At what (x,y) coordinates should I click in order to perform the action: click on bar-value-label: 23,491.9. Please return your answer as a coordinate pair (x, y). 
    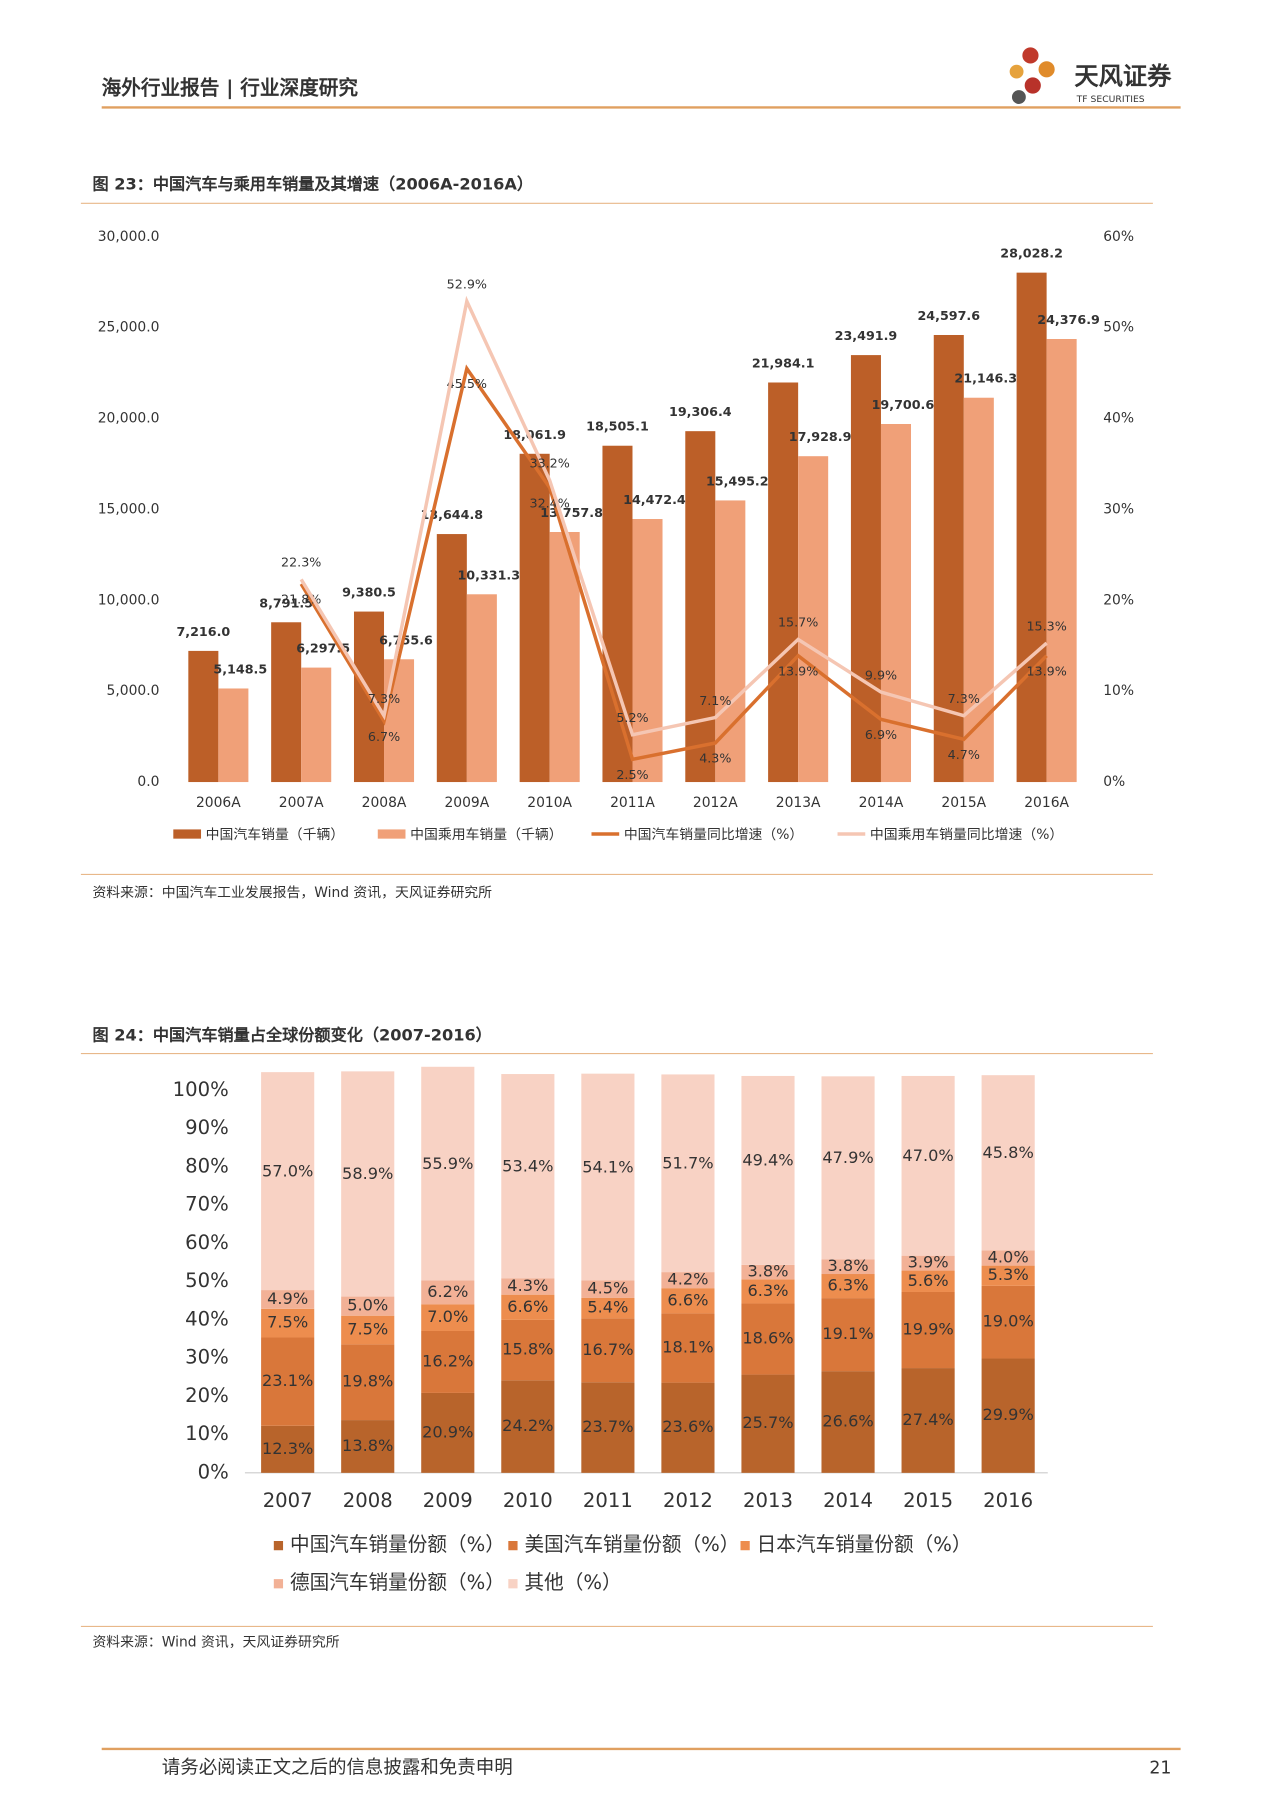
    Looking at the image, I should click on (866, 335).